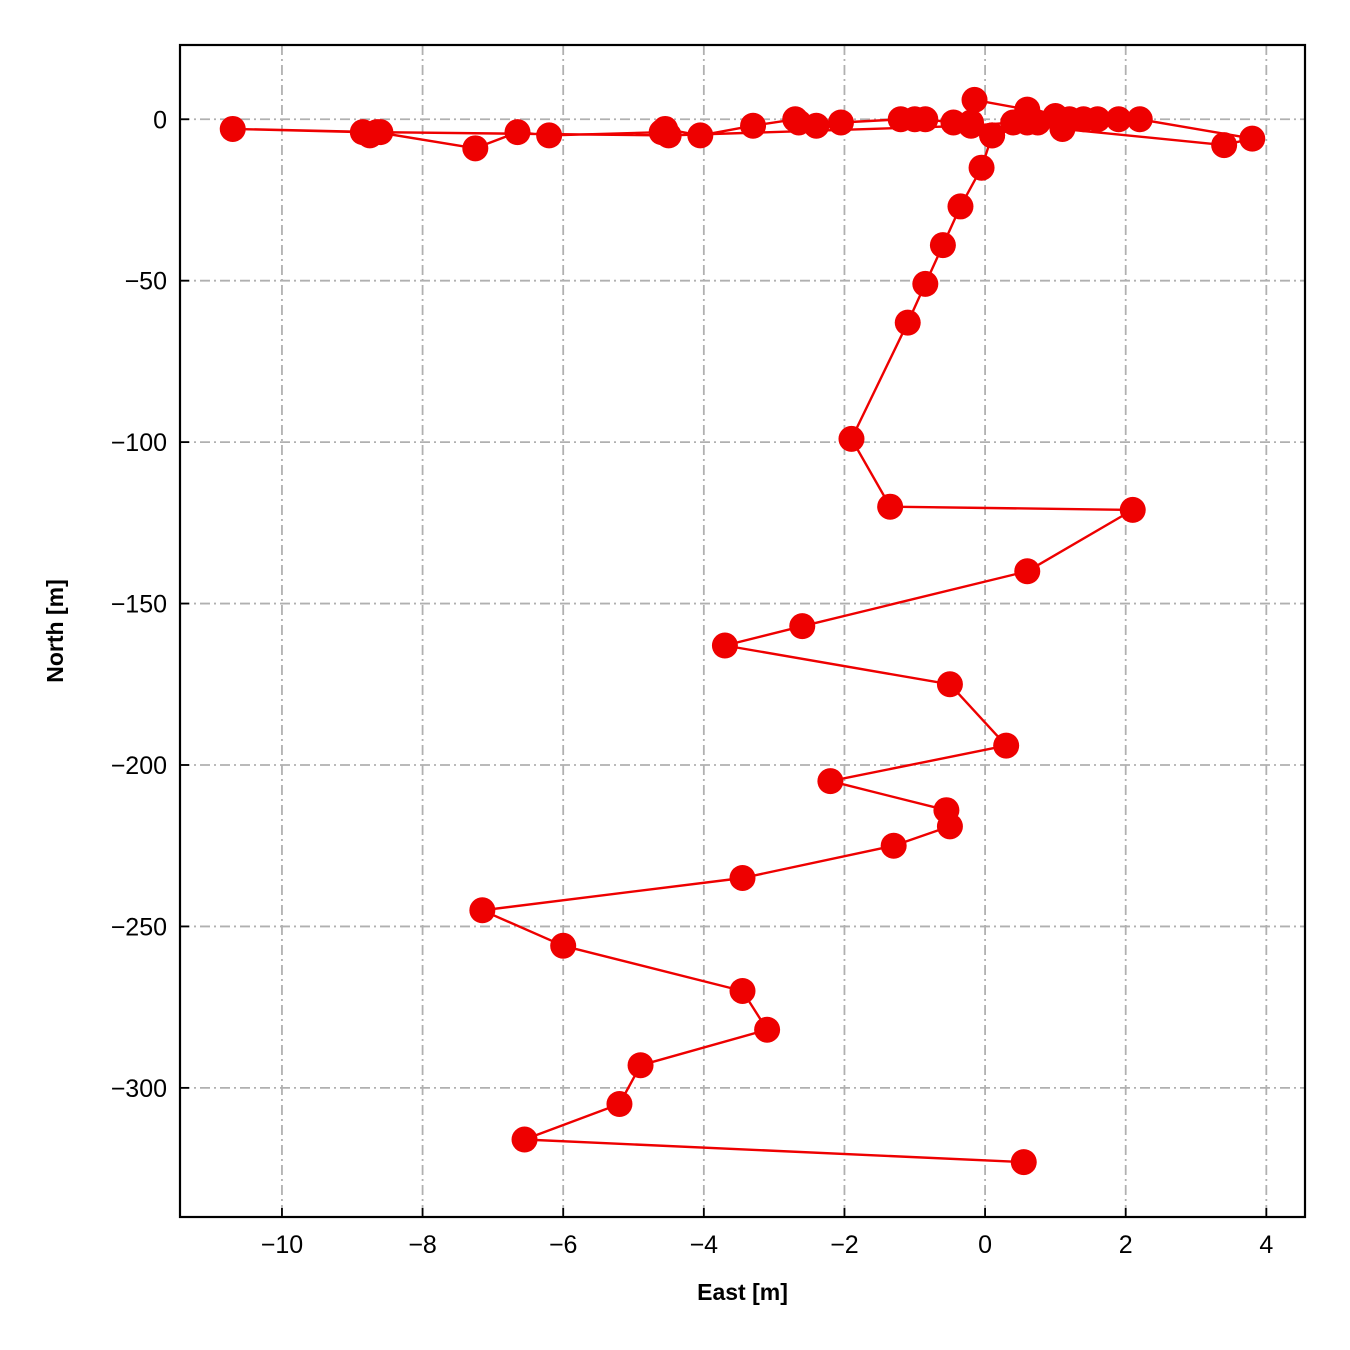  I want to click on y-axis-label: North [m], so click(55, 630).